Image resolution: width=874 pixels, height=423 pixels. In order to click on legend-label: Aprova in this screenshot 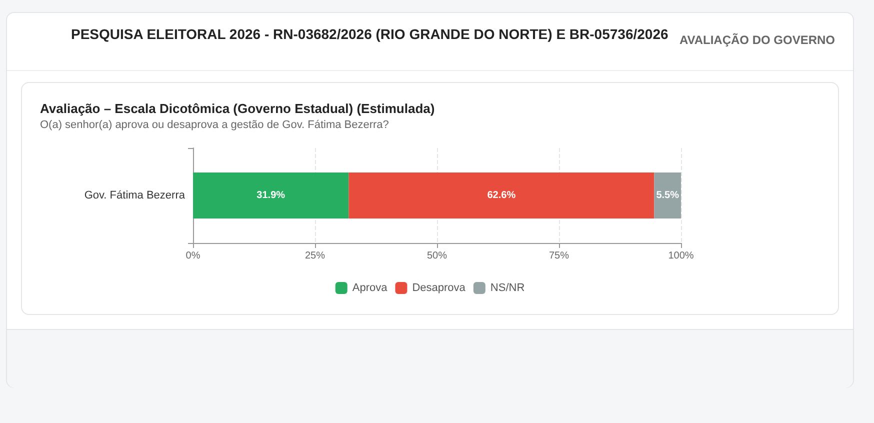, I will do `click(370, 288)`.